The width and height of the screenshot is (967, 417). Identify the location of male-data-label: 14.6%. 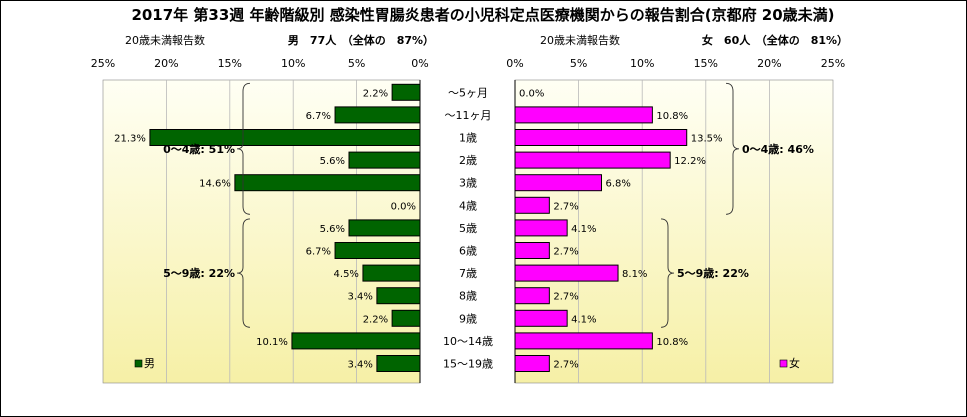
(215, 184).